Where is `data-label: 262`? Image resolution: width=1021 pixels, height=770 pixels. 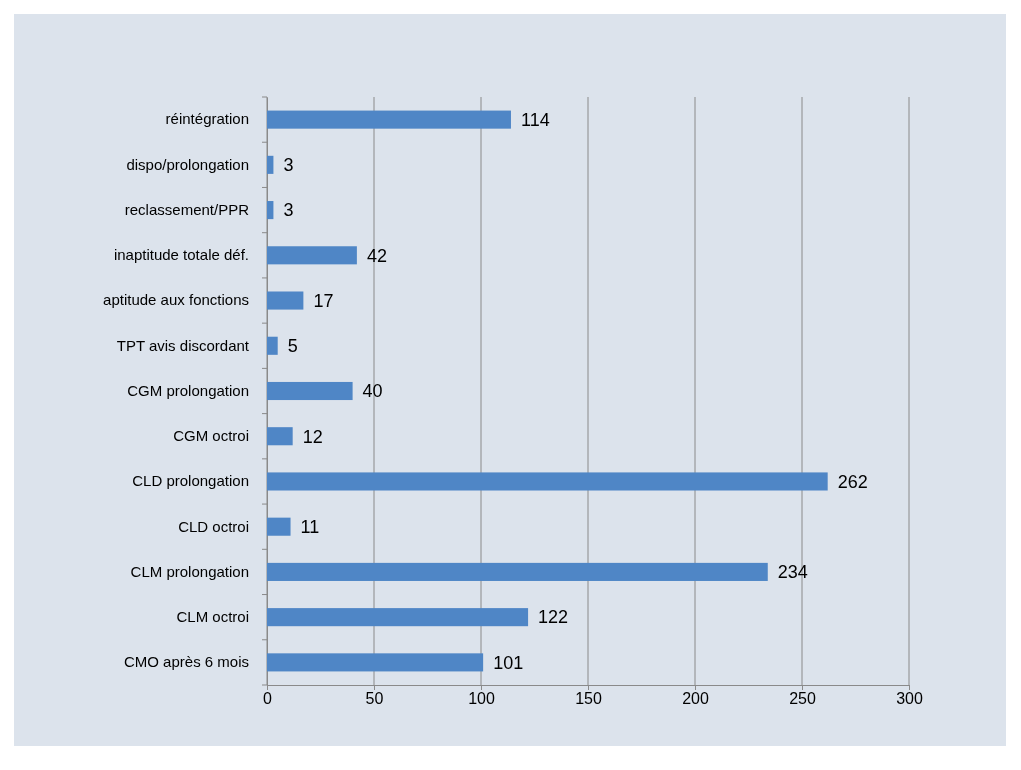 data-label: 262 is located at coordinates (852, 481).